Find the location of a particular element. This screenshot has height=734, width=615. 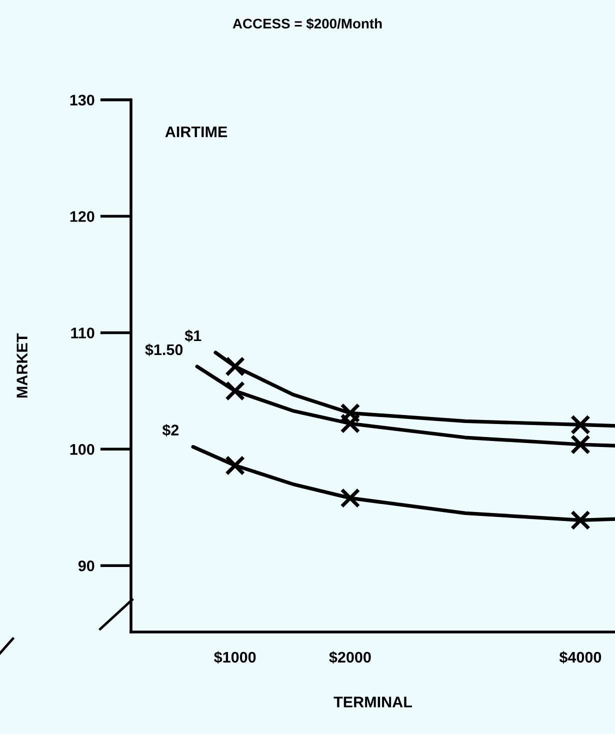

x-tick-label: $4000 is located at coordinates (580, 657).